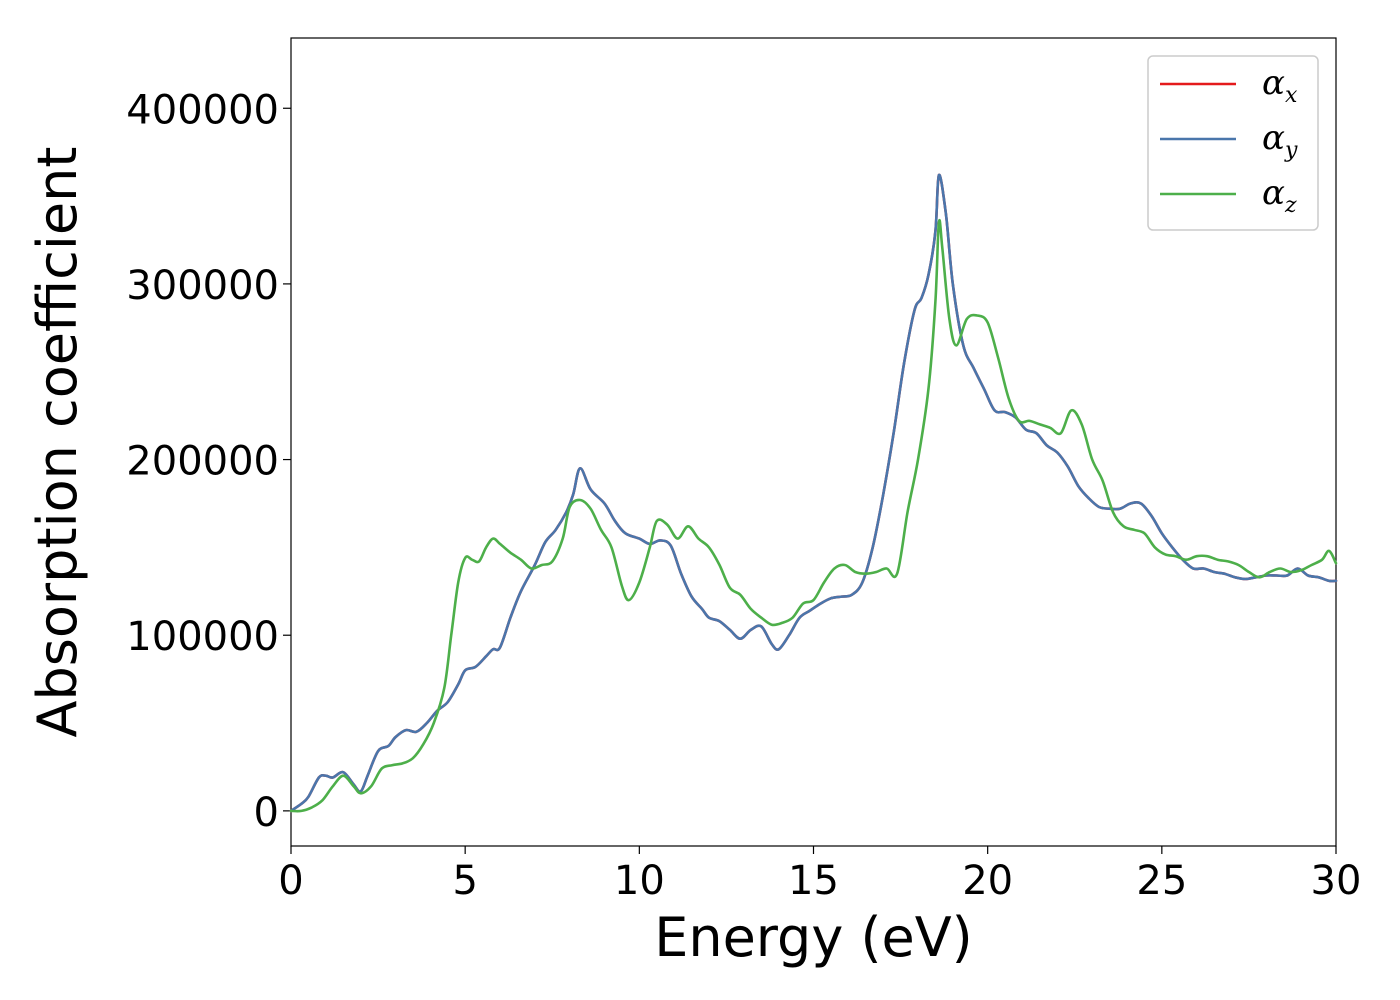 The width and height of the screenshot is (1400, 1000). I want to click on x-tick-label: 15, so click(813, 881).